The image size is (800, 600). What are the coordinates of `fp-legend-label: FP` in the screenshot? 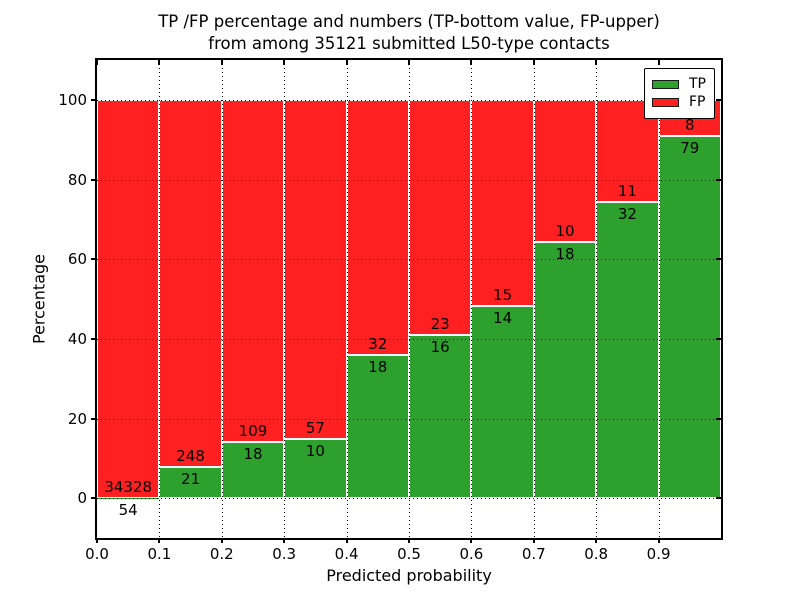 It's located at (697, 102).